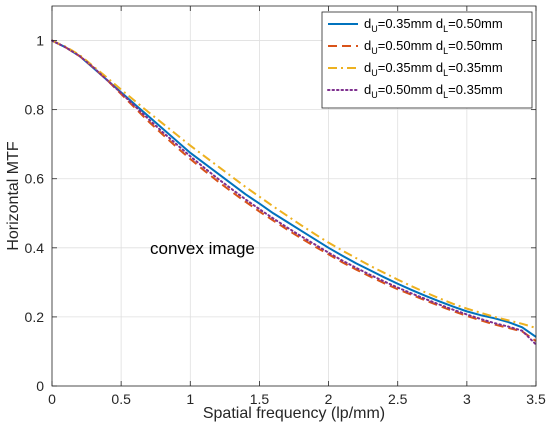 The height and width of the screenshot is (435, 550). I want to click on y-axis-label: Horizontal MTF, so click(13, 196).